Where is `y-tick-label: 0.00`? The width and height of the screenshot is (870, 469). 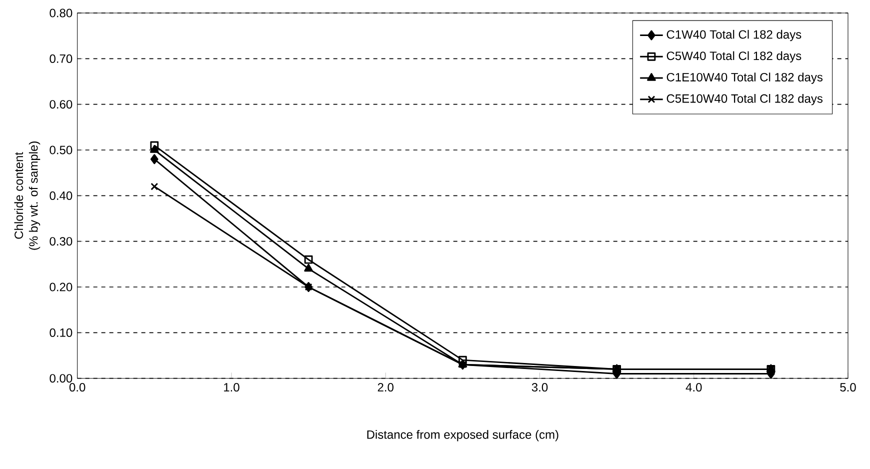
y-tick-label: 0.00 is located at coordinates (61, 378).